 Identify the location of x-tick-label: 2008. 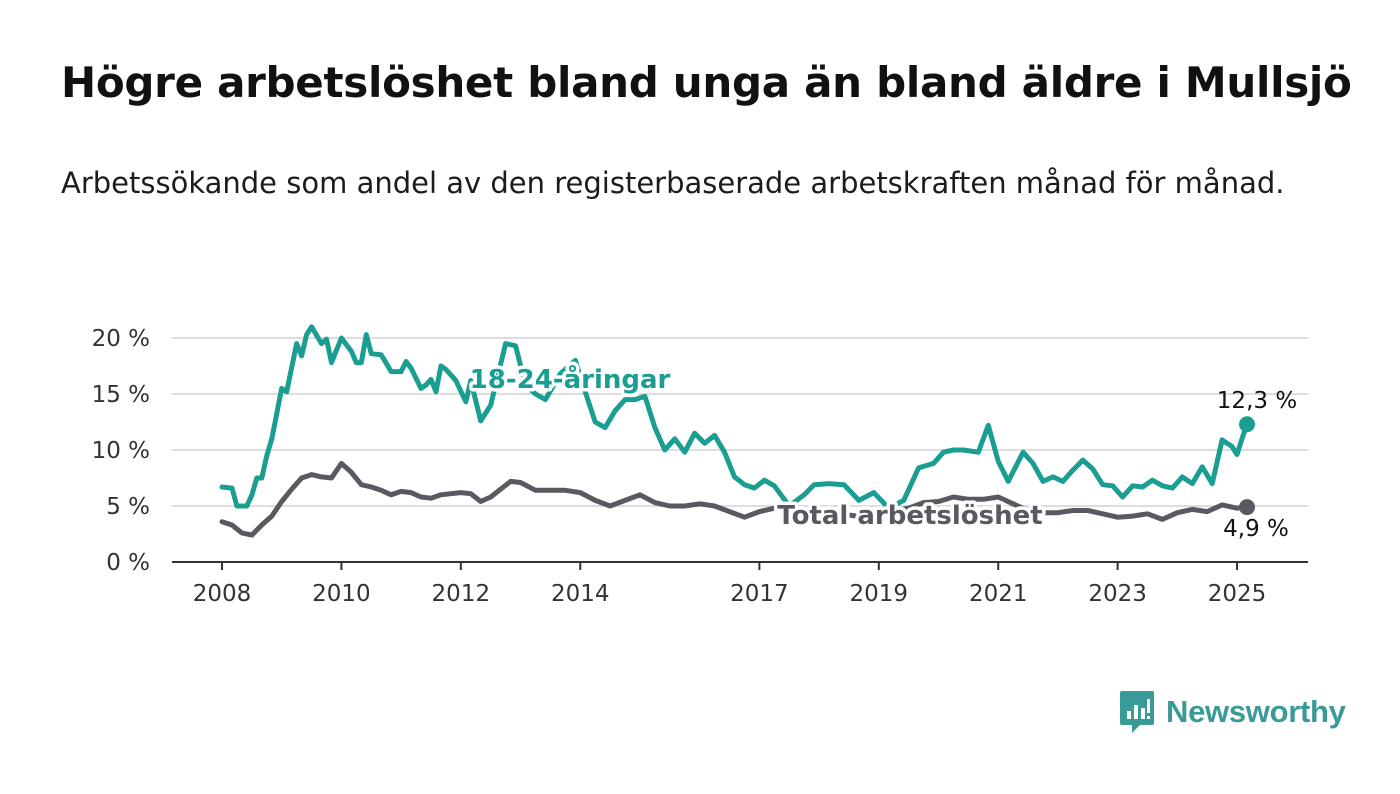
(222, 594).